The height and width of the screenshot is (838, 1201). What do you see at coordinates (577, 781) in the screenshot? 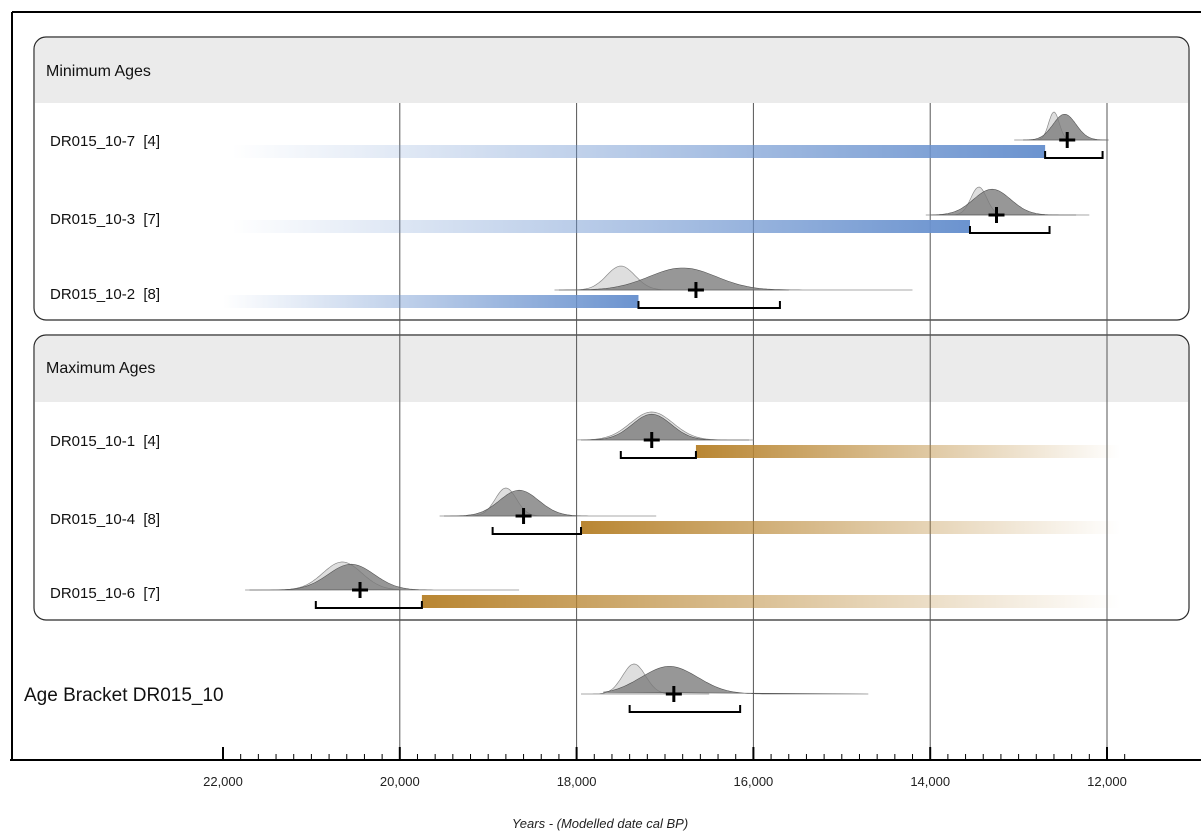
I see `x-tick-label: 18,000` at bounding box center [577, 781].